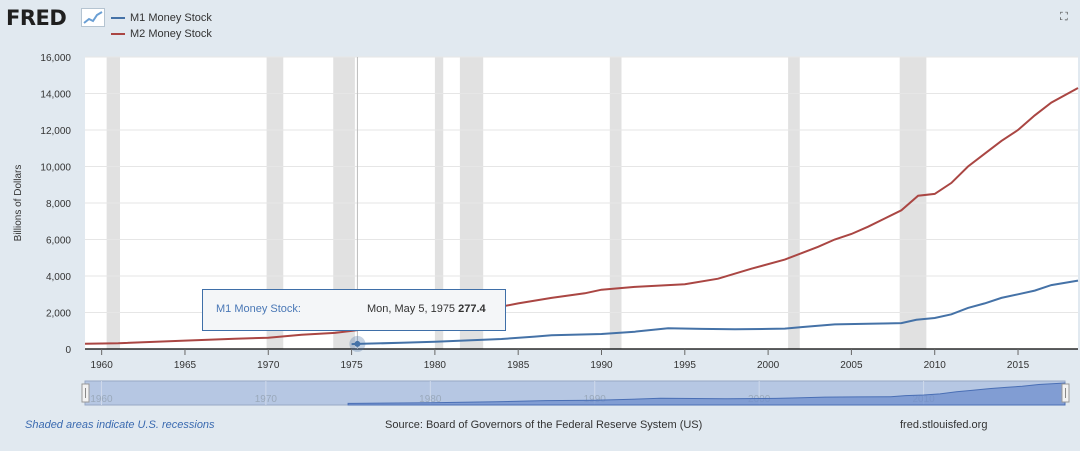 Image resolution: width=1080 pixels, height=451 pixels. What do you see at coordinates (102, 365) in the screenshot?
I see `x-tick-label: 1960` at bounding box center [102, 365].